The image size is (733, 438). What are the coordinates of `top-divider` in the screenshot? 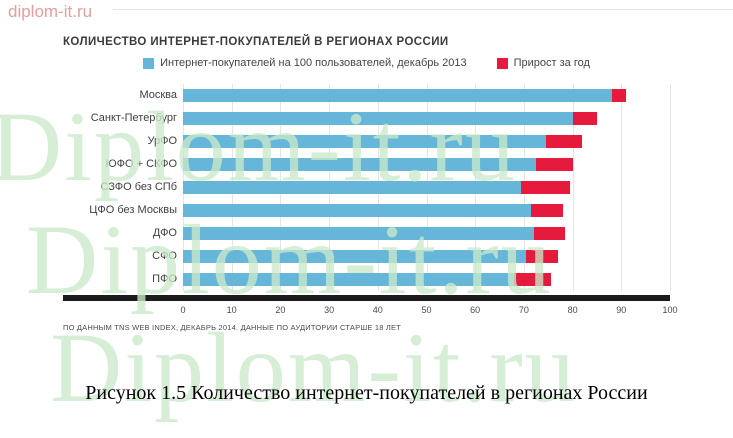 It's located at (423, 9).